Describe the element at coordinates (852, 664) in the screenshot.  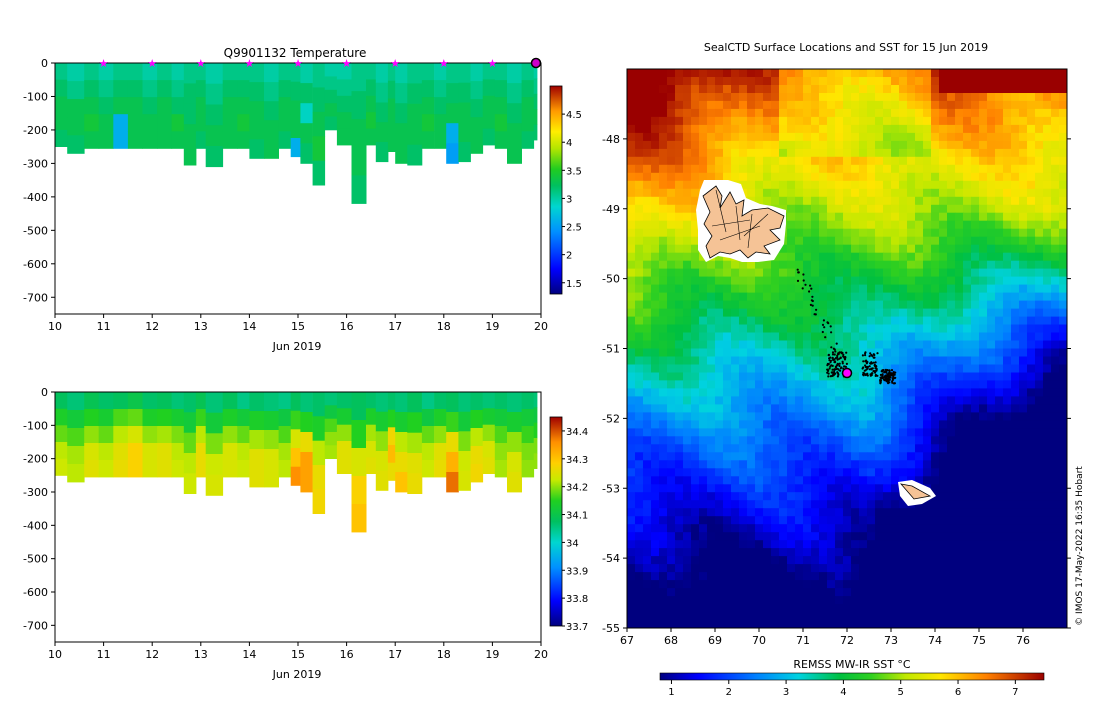
I see `map-colorbar-label: REMSS MW-IR SST °C` at that location.